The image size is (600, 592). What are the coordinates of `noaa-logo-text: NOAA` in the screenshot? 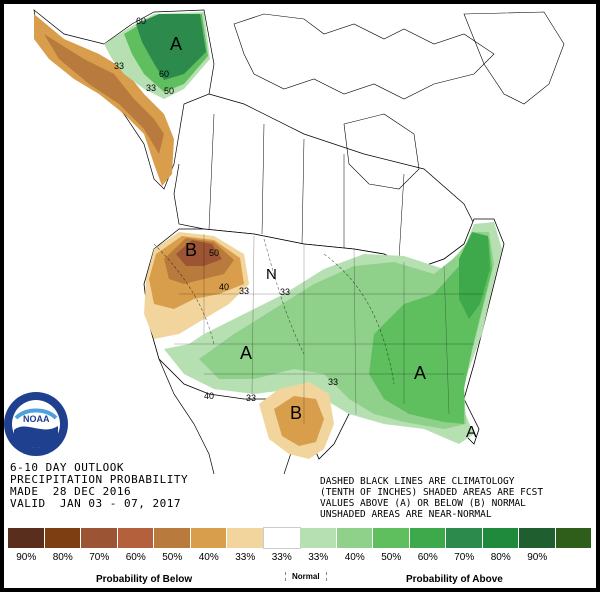 It's located at (36, 419).